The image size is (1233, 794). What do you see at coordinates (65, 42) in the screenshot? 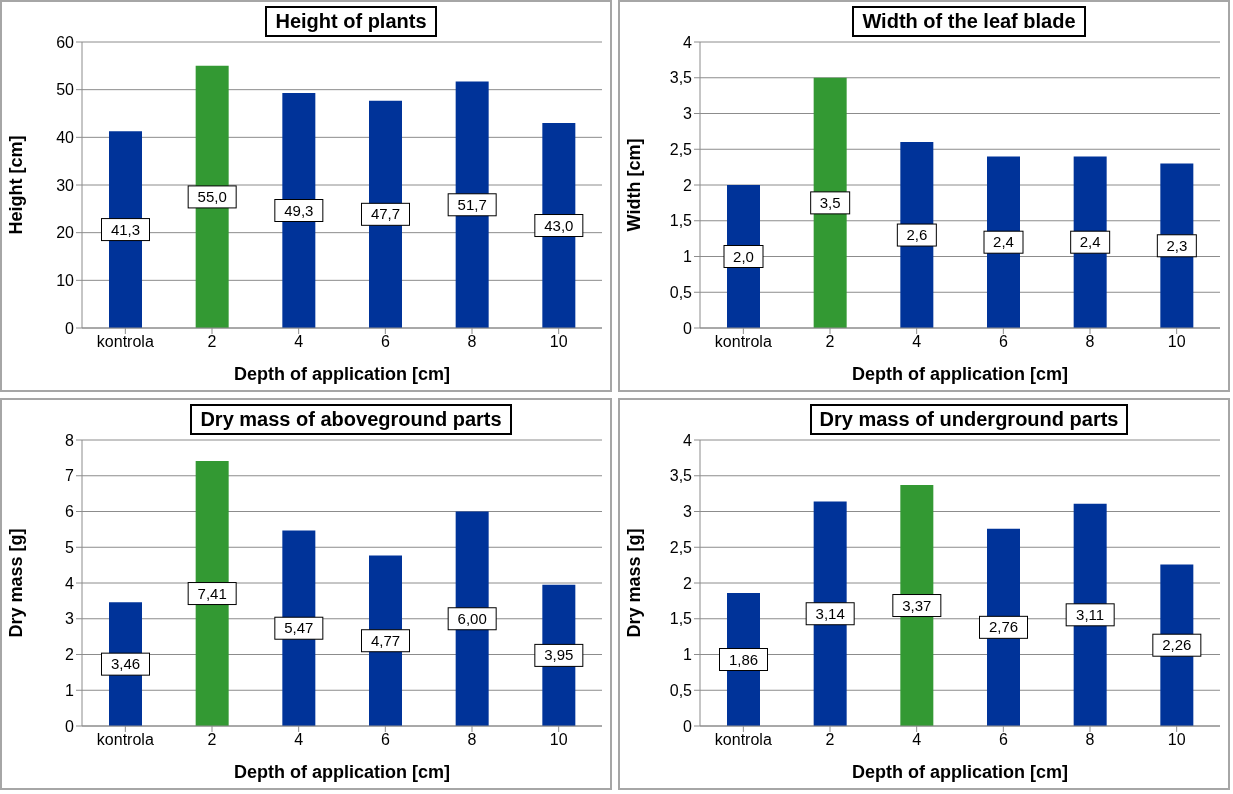
I see `y-tick-label: 60` at bounding box center [65, 42].